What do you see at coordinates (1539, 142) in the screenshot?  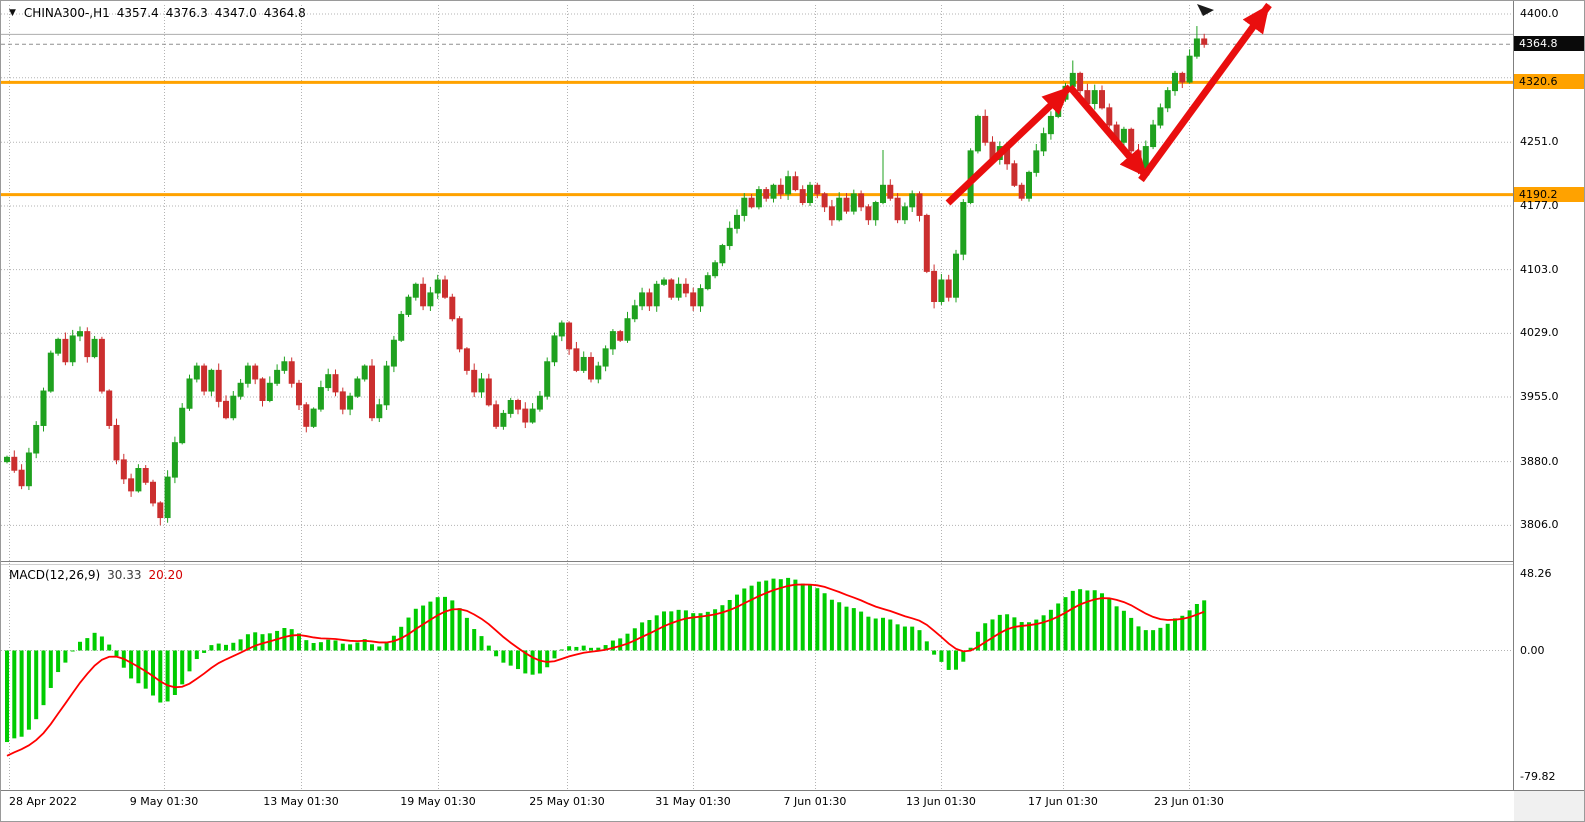 I see `price-tick: 4251.0` at bounding box center [1539, 142].